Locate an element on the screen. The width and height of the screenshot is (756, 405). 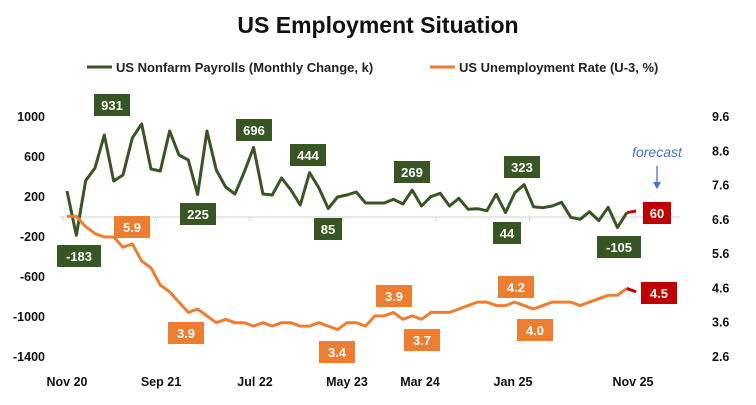
forecast-text: forecast is located at coordinates (657, 152).